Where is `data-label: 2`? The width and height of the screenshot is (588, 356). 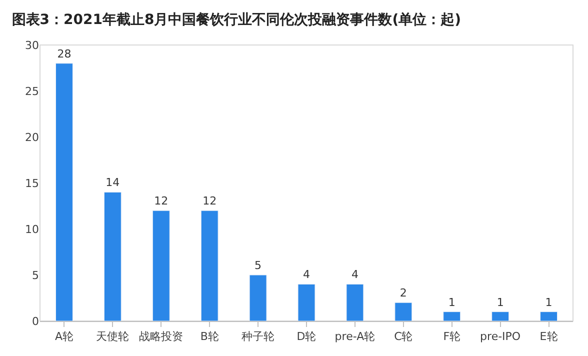 data-label: 2 is located at coordinates (403, 293).